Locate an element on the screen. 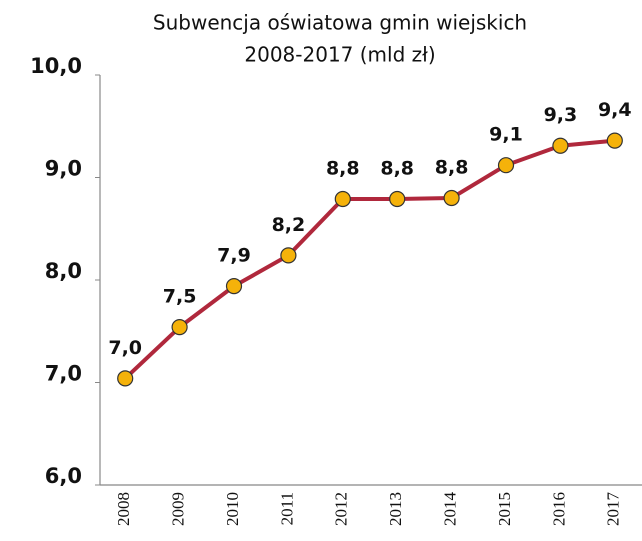  y-tick-label: 9,0 is located at coordinates (63, 169).